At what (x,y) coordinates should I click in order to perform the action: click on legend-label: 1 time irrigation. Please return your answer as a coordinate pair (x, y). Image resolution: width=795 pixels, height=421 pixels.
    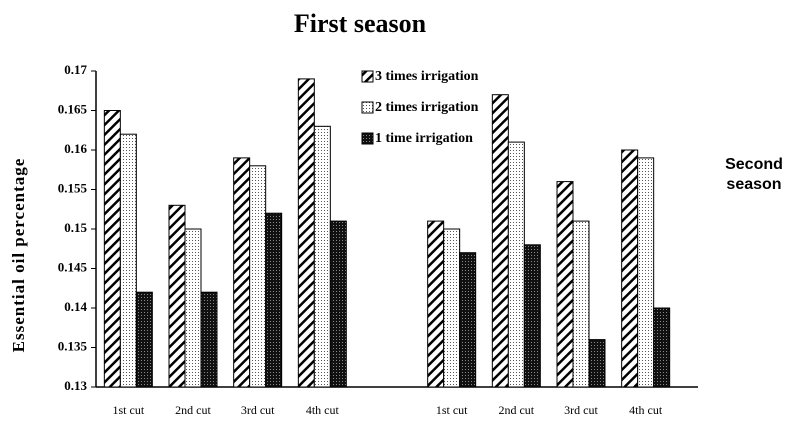
    Looking at the image, I should click on (424, 138).